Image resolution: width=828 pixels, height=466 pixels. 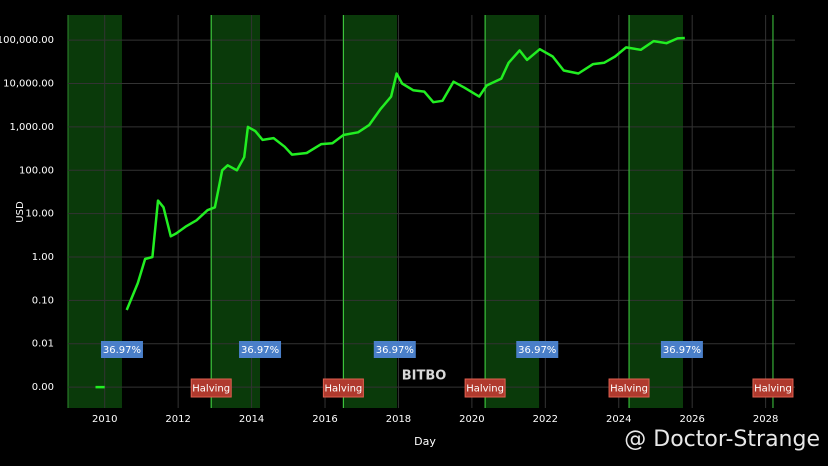 I want to click on y-tick-label: 0.00, so click(x=43, y=387).